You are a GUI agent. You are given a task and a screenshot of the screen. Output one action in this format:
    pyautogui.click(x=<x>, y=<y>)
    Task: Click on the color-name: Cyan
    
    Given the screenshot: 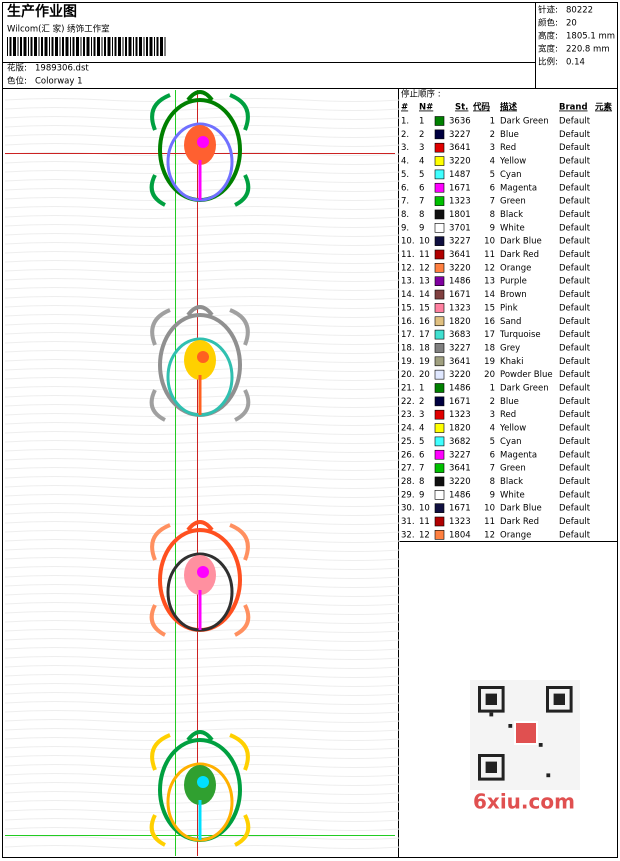 What is the action you would take?
    pyautogui.click(x=511, y=442)
    